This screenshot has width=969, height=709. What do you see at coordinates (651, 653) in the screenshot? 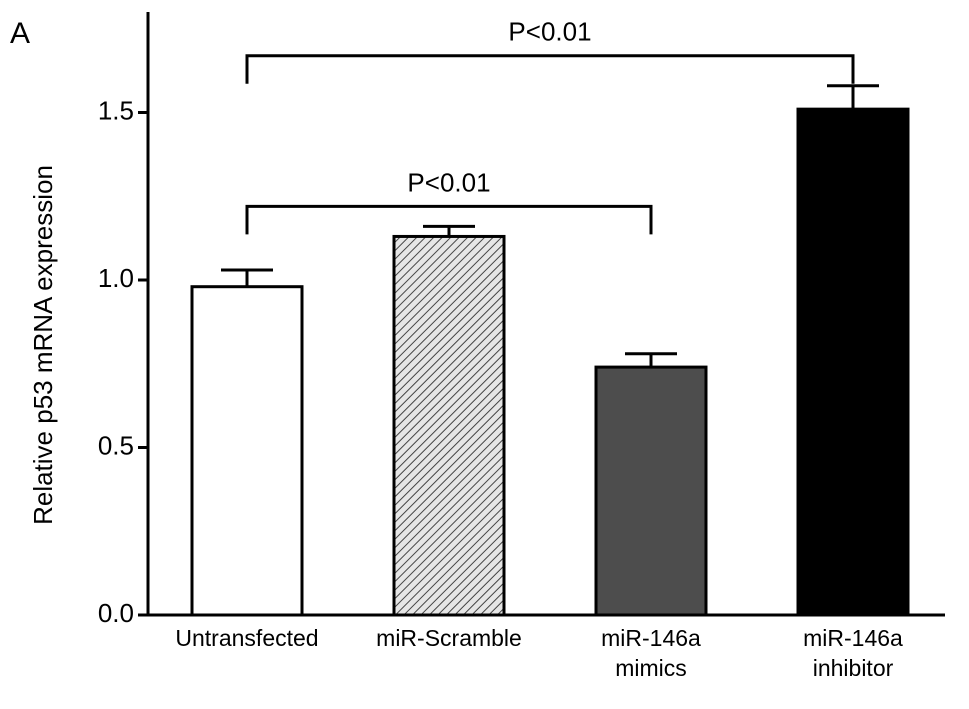
I see `x-tick-label: miR-146a mimics` at bounding box center [651, 653].